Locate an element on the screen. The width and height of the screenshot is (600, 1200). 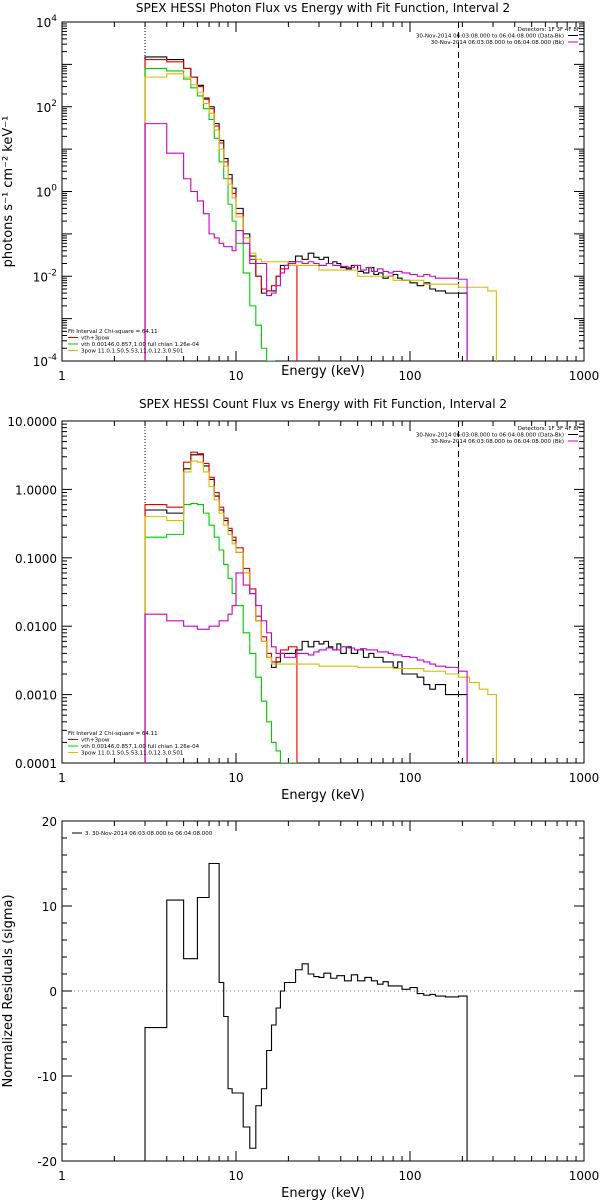
y-tick-label: 10⁴ is located at coordinates (46, 22).